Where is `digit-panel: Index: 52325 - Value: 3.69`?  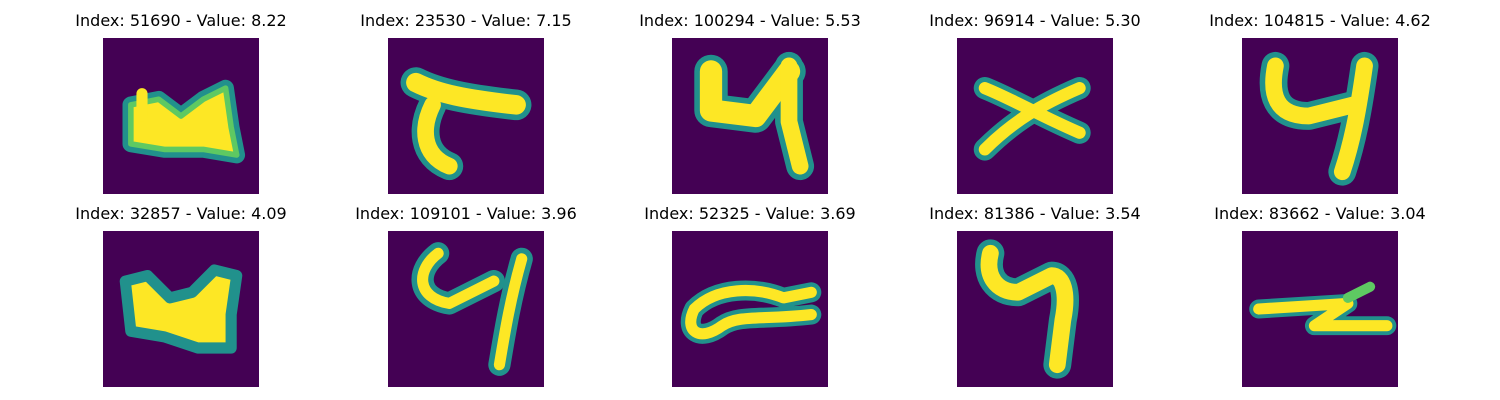
digit-panel: Index: 52325 - Value: 3.69 is located at coordinates (750, 300).